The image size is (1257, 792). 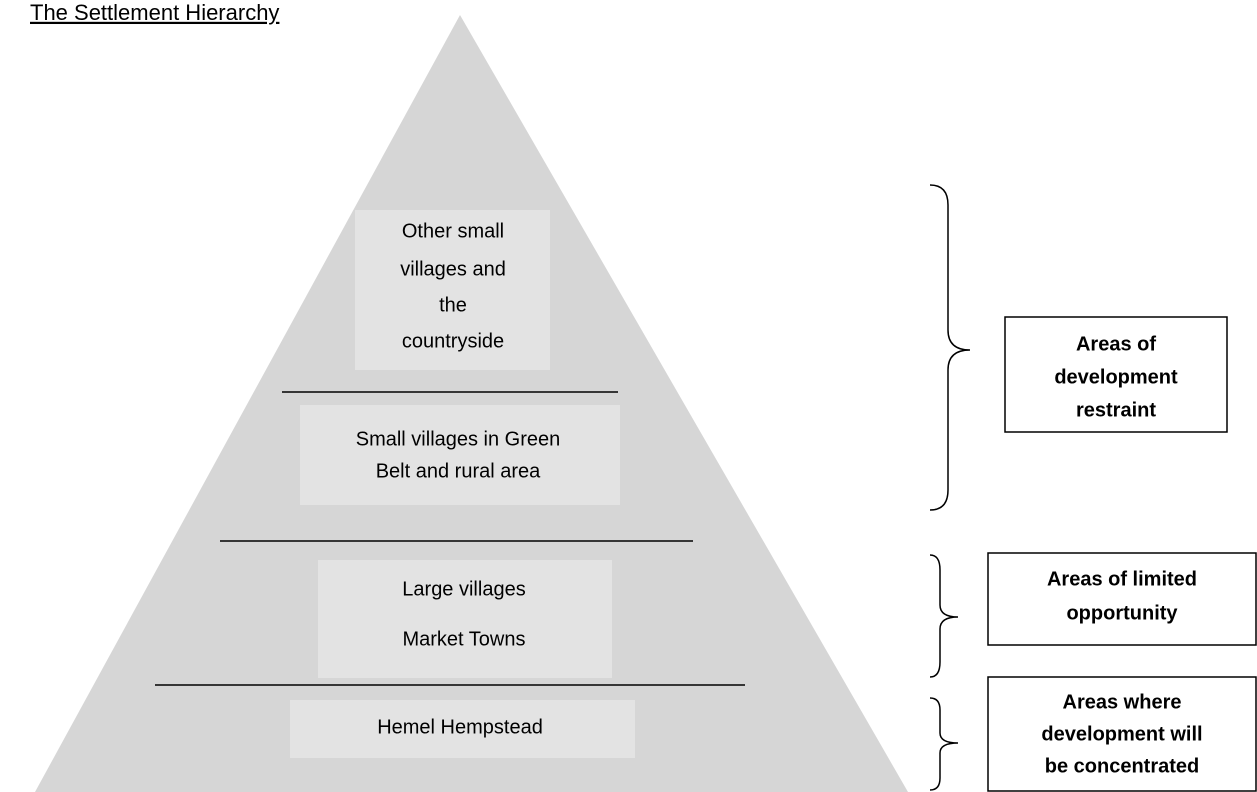 I want to click on label-text: opportunity, so click(x=1122, y=613).